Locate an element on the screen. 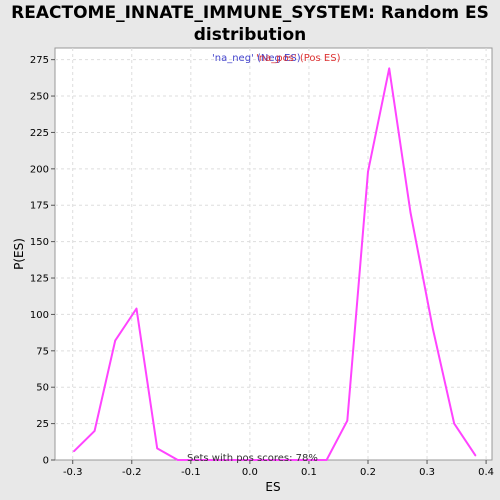 The image size is (500, 500). x-tick-label: -0.2 is located at coordinates (132, 472).